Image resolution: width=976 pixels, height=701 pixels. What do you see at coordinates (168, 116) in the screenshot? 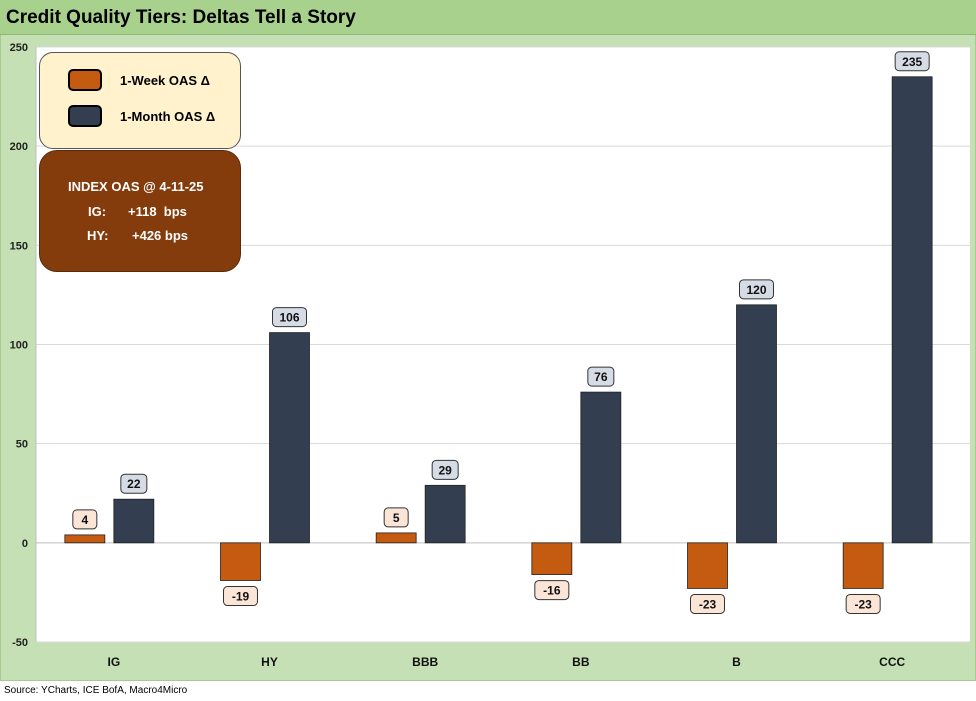
I see `legend-label-month: 1-Month OAS Δ` at bounding box center [168, 116].